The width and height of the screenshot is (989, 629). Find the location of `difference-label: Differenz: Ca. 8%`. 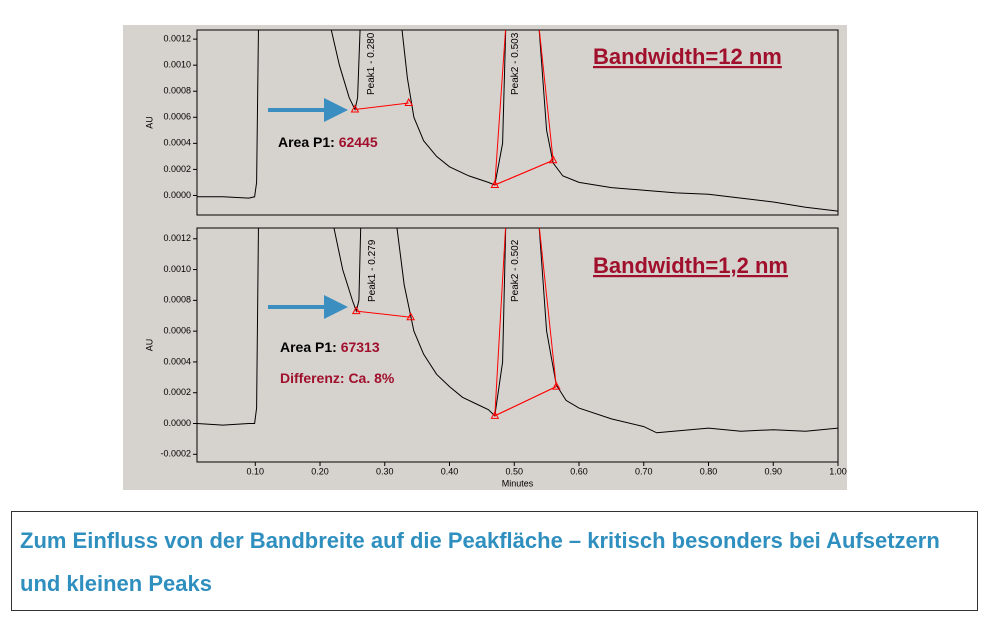

difference-label: Differenz: Ca. 8% is located at coordinates (337, 378).